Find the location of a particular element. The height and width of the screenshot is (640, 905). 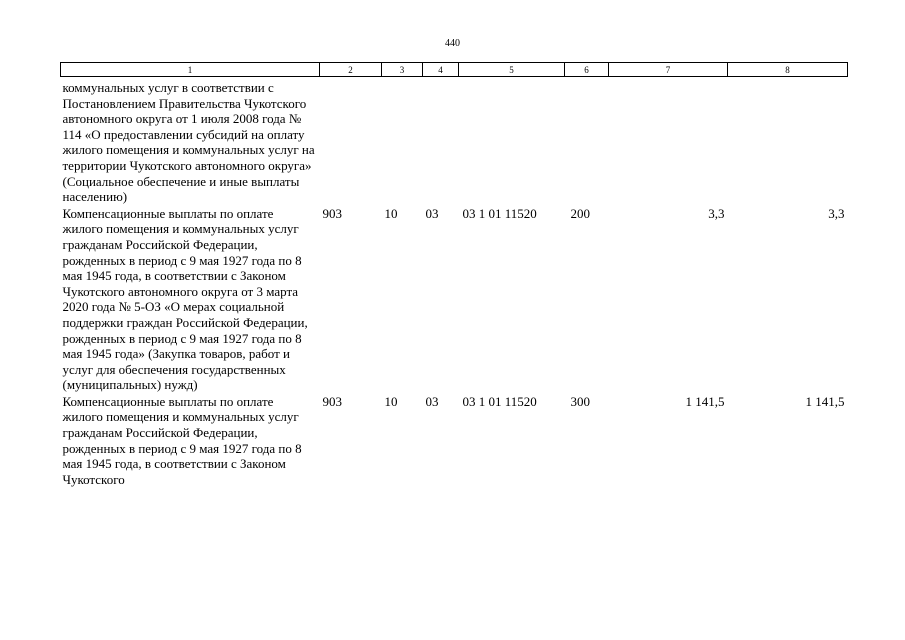

row-amount-1: 3,3 is located at coordinates (716, 213).